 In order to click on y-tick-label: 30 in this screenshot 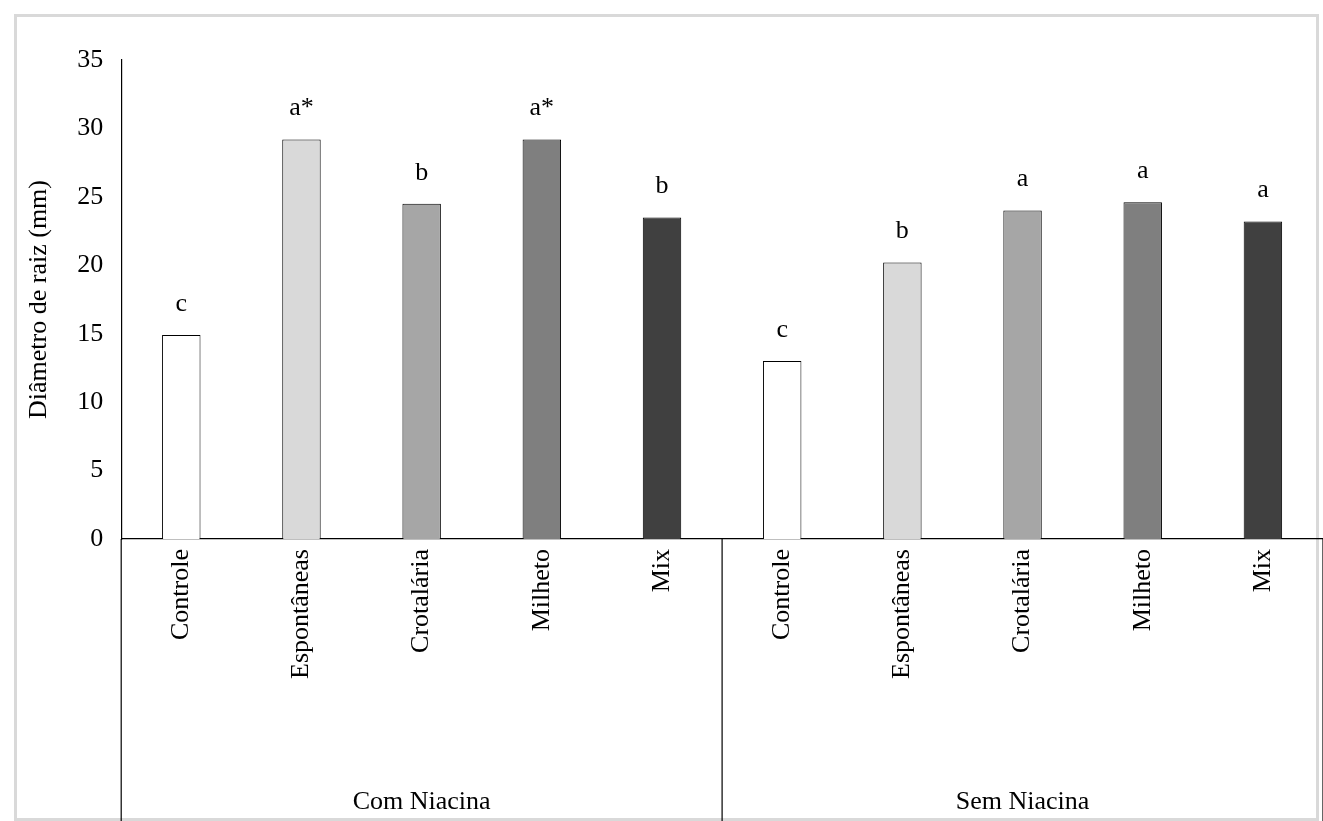, I will do `click(90, 127)`.